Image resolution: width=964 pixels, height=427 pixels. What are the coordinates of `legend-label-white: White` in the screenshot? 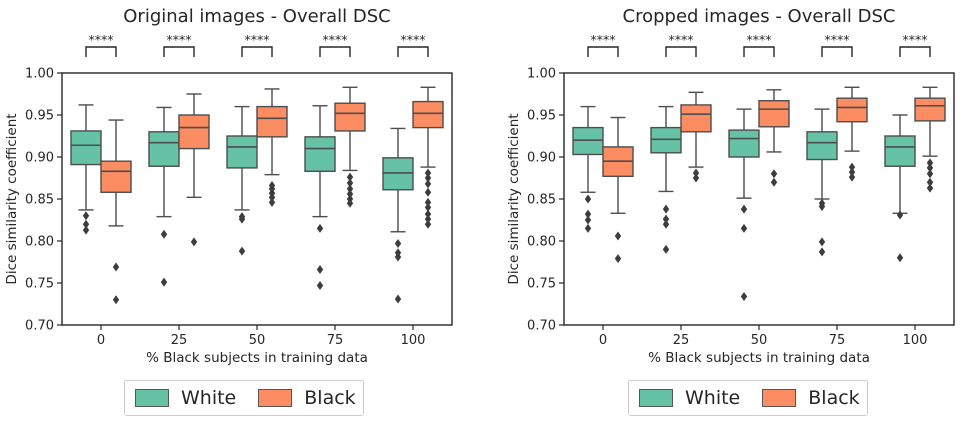 It's located at (209, 398).